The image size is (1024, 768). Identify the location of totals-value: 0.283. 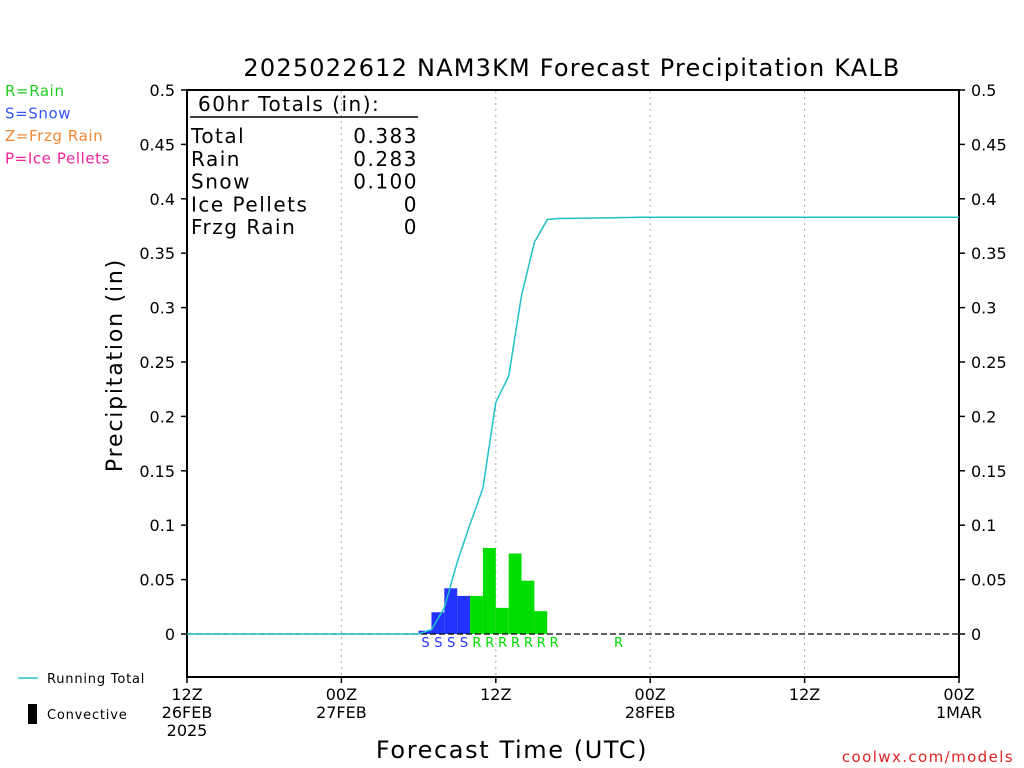
(385, 159).